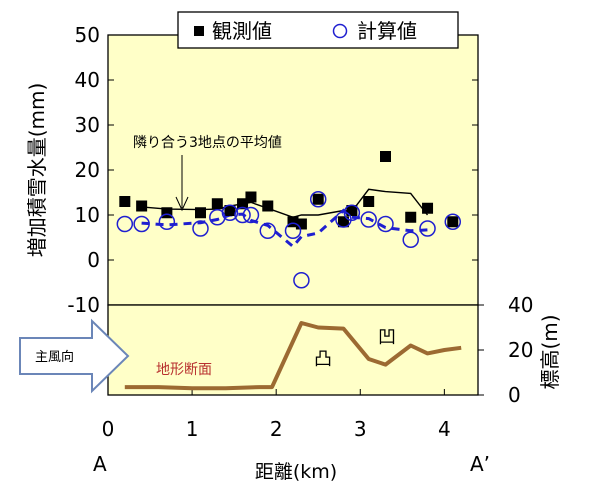  I want to click on x-tick-label: 1, so click(192, 429).